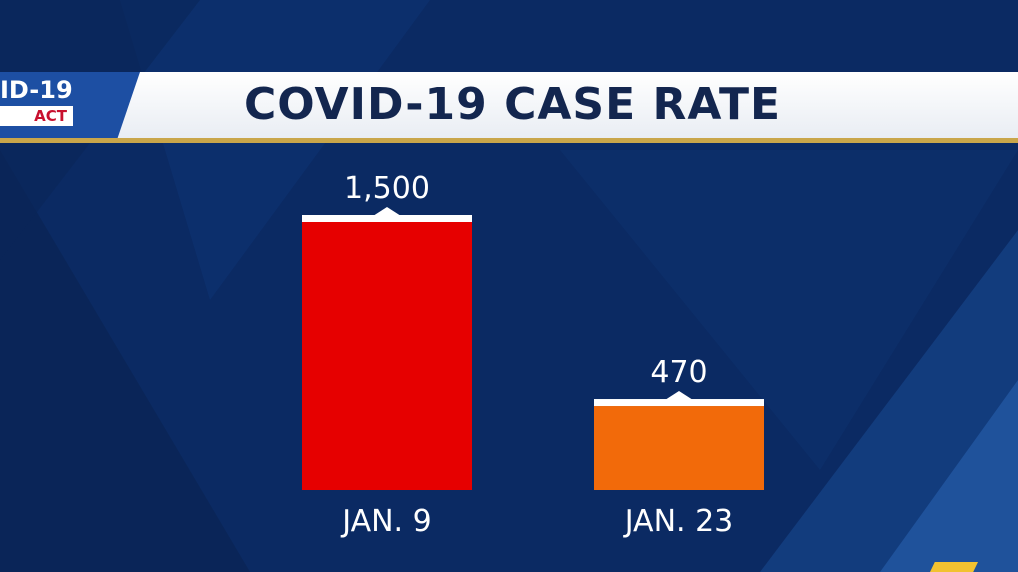  Describe the element at coordinates (509, 140) in the screenshot. I see `banner-gold-rule` at that location.